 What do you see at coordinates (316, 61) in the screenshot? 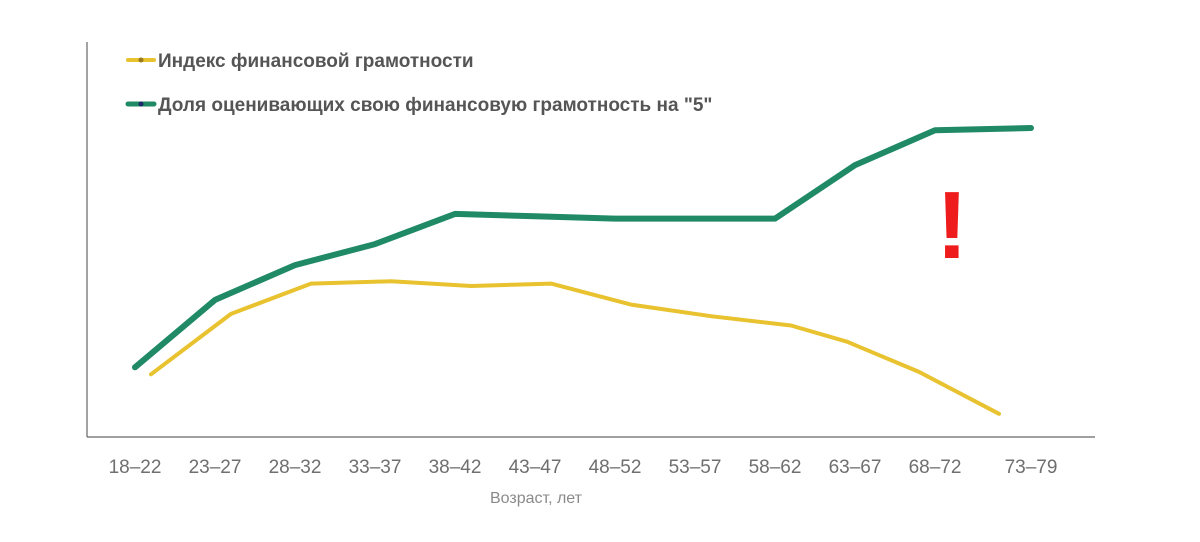
I see `legend-label-1: Индекс финансовой грамотности` at bounding box center [316, 61].